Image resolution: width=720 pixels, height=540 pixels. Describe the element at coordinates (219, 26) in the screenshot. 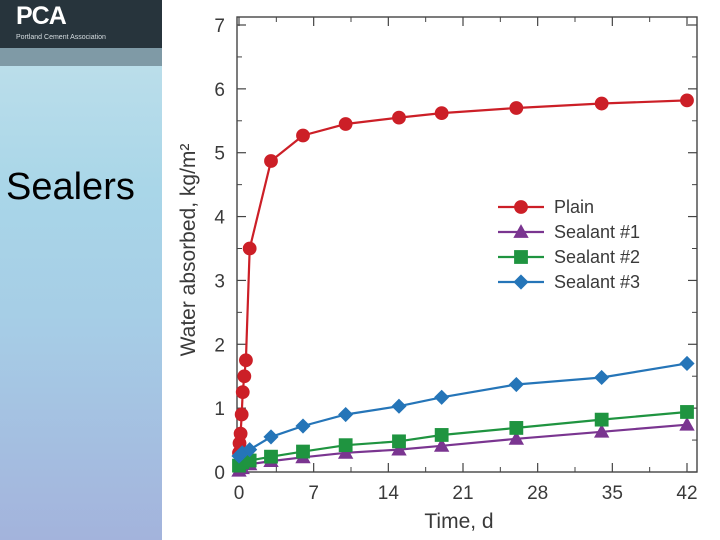

I see `y-tick-label: 7` at that location.